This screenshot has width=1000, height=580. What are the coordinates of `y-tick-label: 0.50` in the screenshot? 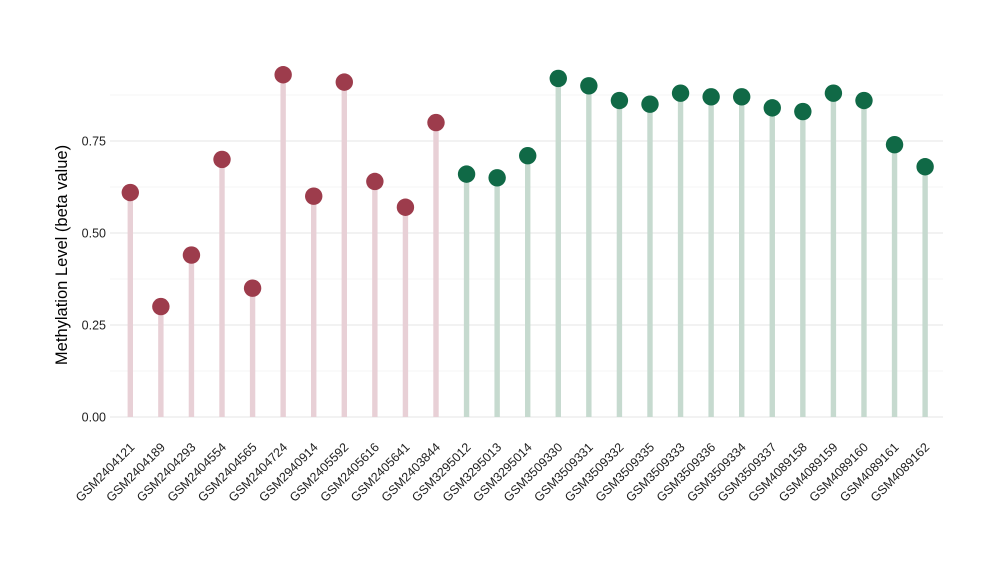 It's located at (94, 234).